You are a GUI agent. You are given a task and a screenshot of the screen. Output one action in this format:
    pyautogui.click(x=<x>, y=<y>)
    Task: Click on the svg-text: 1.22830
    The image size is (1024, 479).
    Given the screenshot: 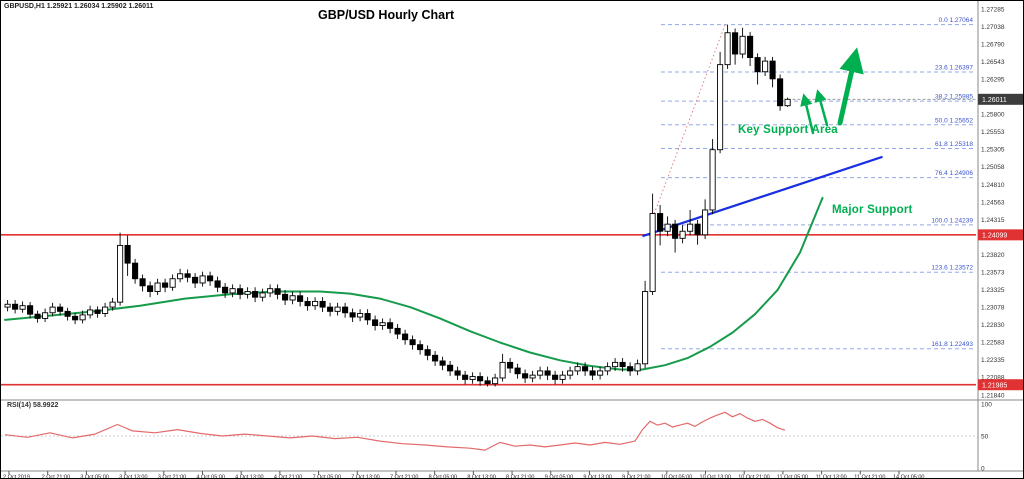 What is the action you would take?
    pyautogui.click(x=993, y=325)
    